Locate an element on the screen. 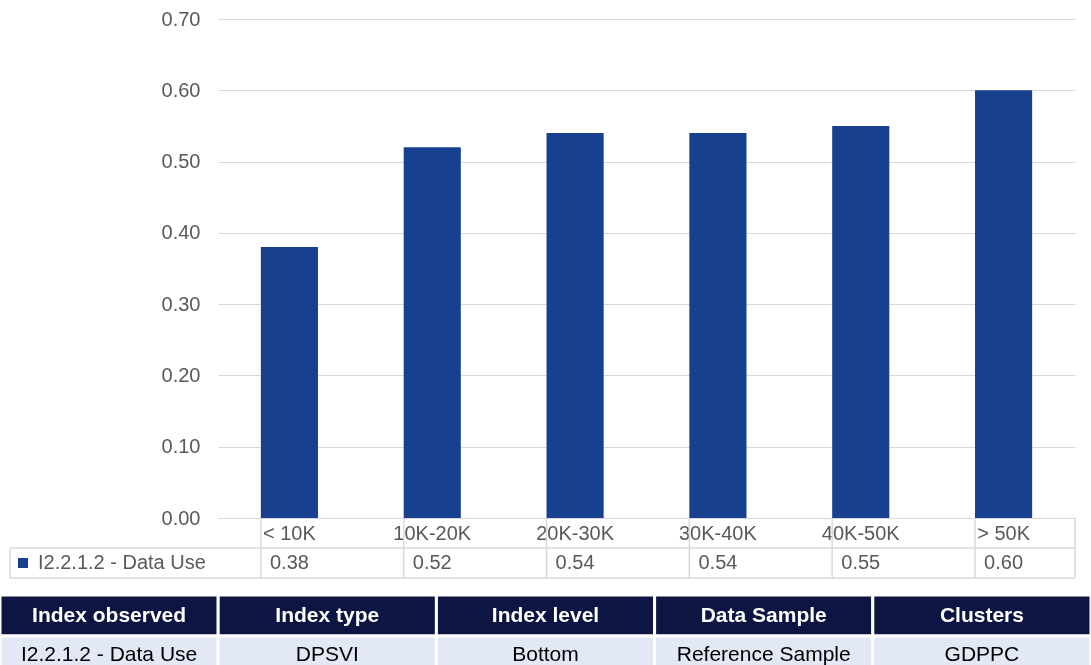 The width and height of the screenshot is (1091, 665). legend-label: I2.2.1.2 - Data Use is located at coordinates (122, 562).